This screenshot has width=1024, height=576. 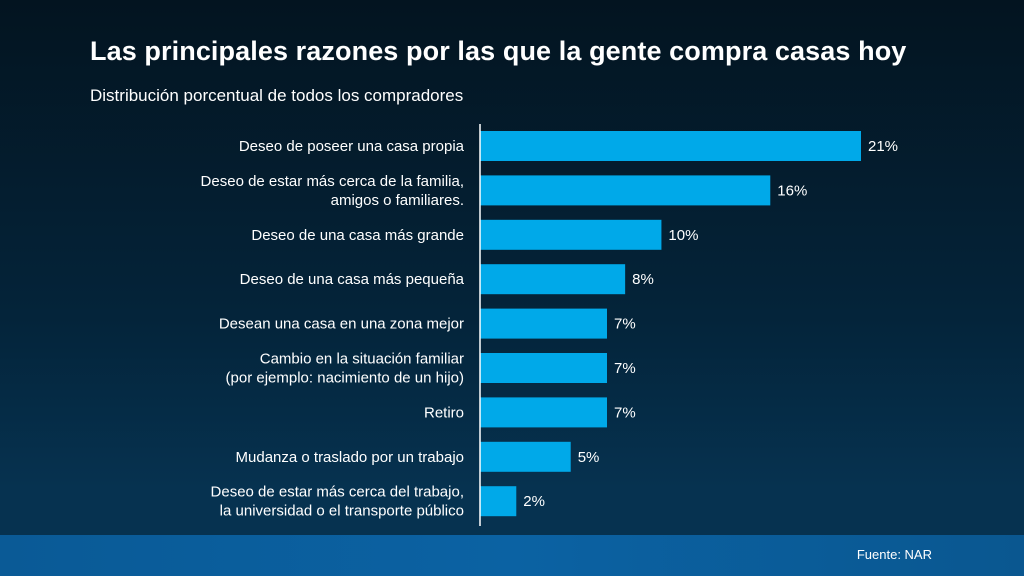 I want to click on category-label-4: Deseo de una casa más pequeña, so click(x=352, y=279).